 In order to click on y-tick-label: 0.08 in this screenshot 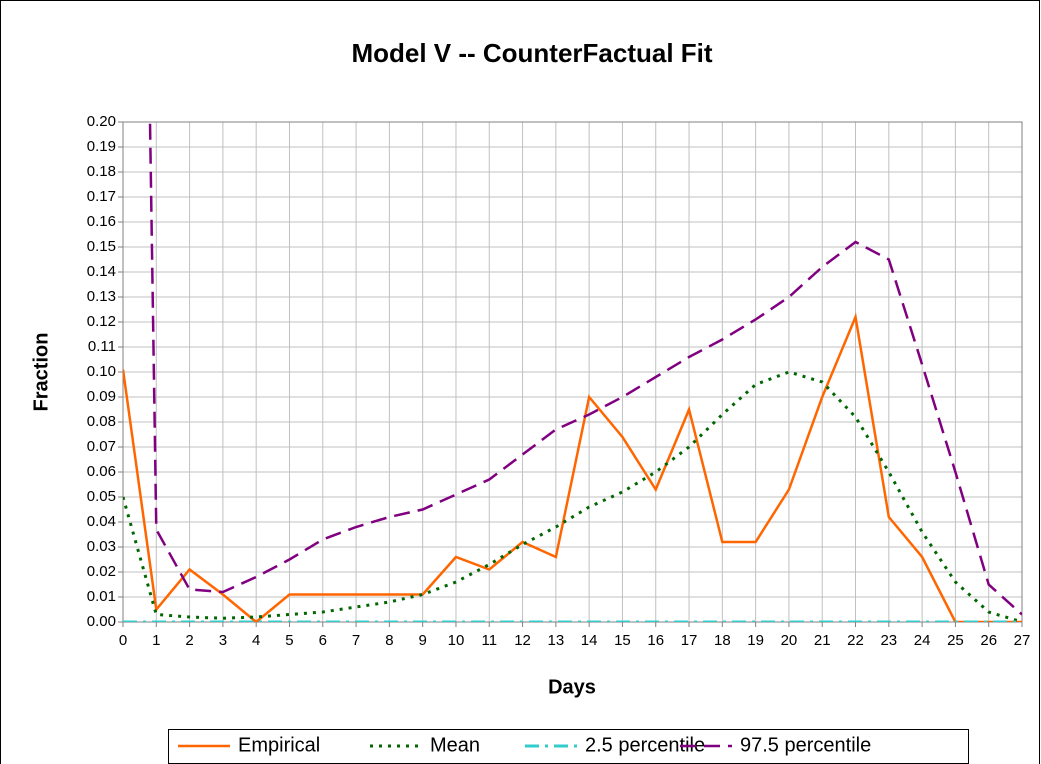, I will do `click(101, 421)`.